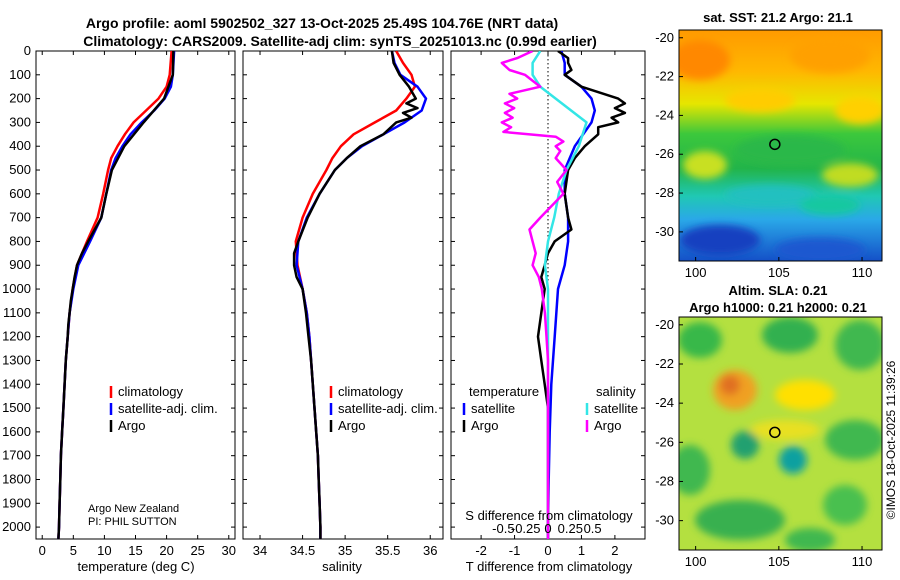  I want to click on depth-tick-label: 400, so click(20, 145).